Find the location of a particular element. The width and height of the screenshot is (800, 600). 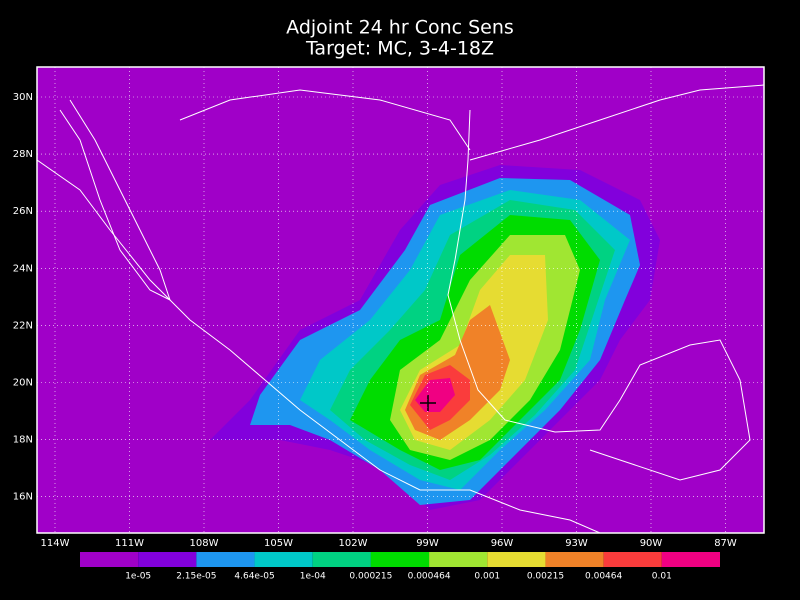

lon-label: 90W is located at coordinates (651, 543).